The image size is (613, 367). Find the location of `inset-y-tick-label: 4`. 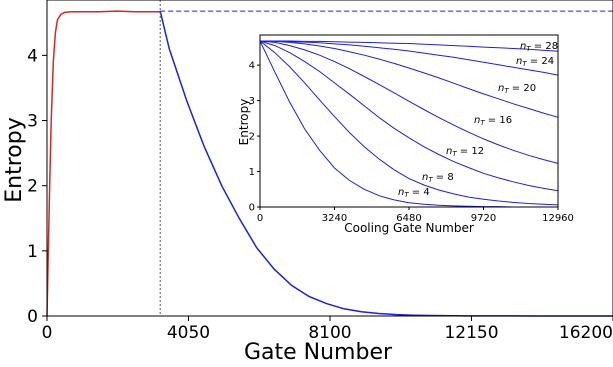

inset-y-tick-label: 4 is located at coordinates (252, 66).